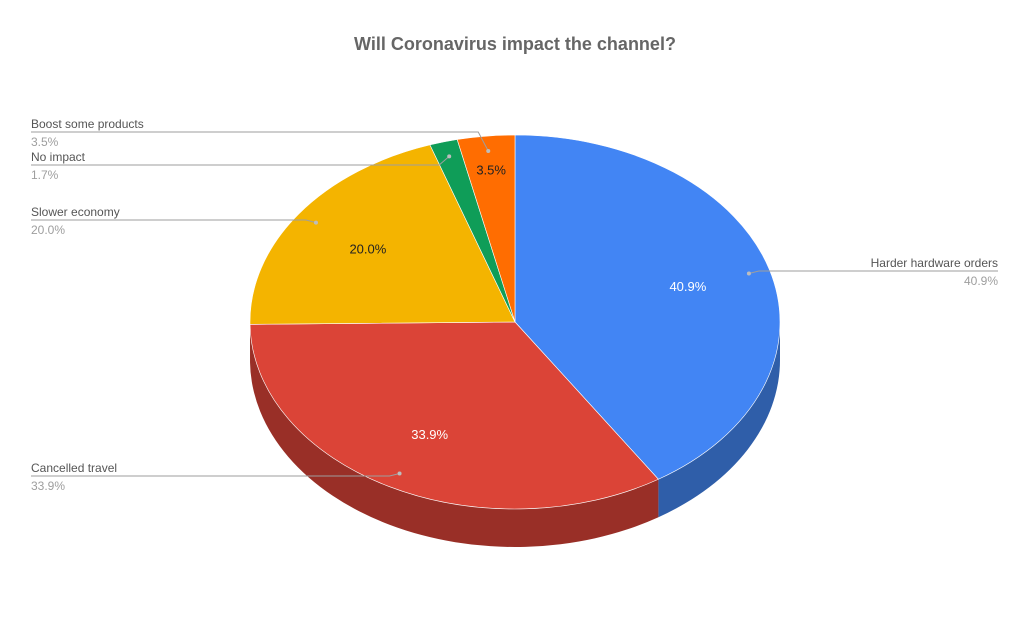  Describe the element at coordinates (981, 281) in the screenshot. I see `legend-value-harder-hardware-orders: 40.9%` at that location.